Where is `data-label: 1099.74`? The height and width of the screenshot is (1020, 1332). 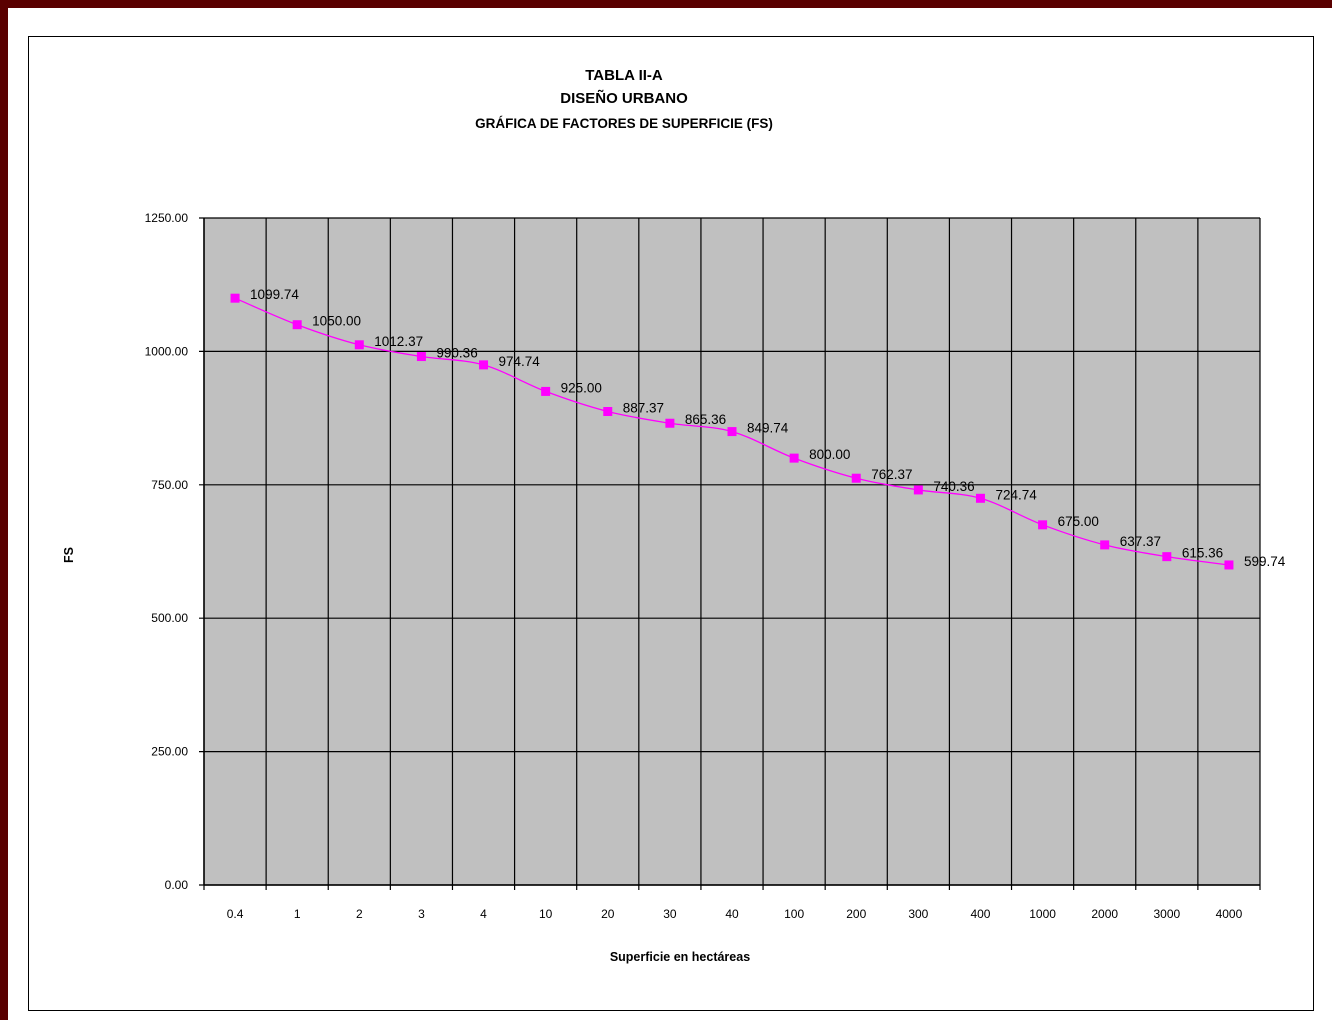
data-label: 1099.74 is located at coordinates (274, 294).